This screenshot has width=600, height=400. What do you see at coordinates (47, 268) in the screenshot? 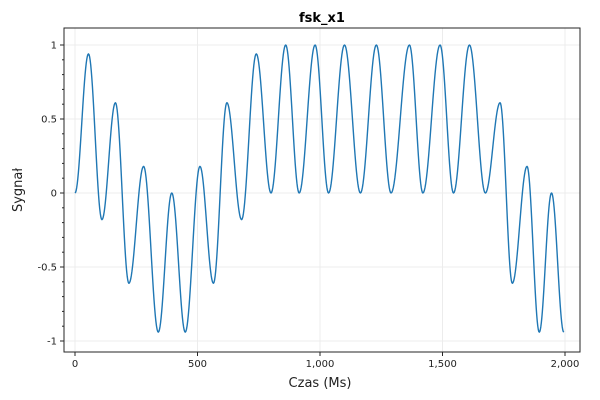
I see `y-tick-label: -0.5` at bounding box center [47, 268].